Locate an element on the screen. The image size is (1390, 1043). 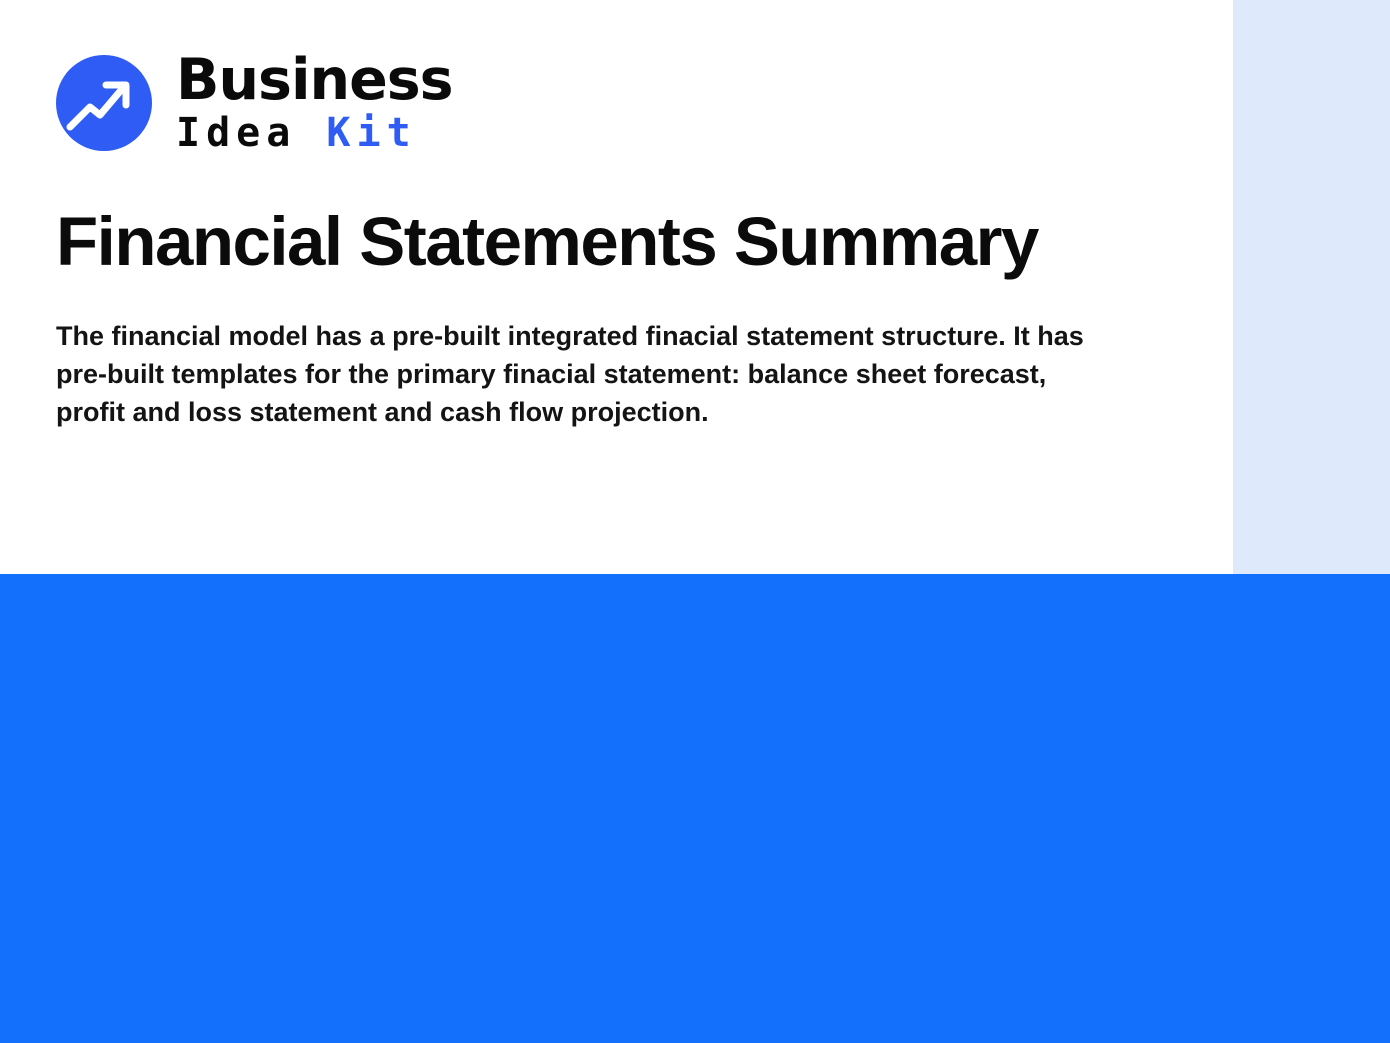
brand-word-kit: Kit is located at coordinates (371, 133).